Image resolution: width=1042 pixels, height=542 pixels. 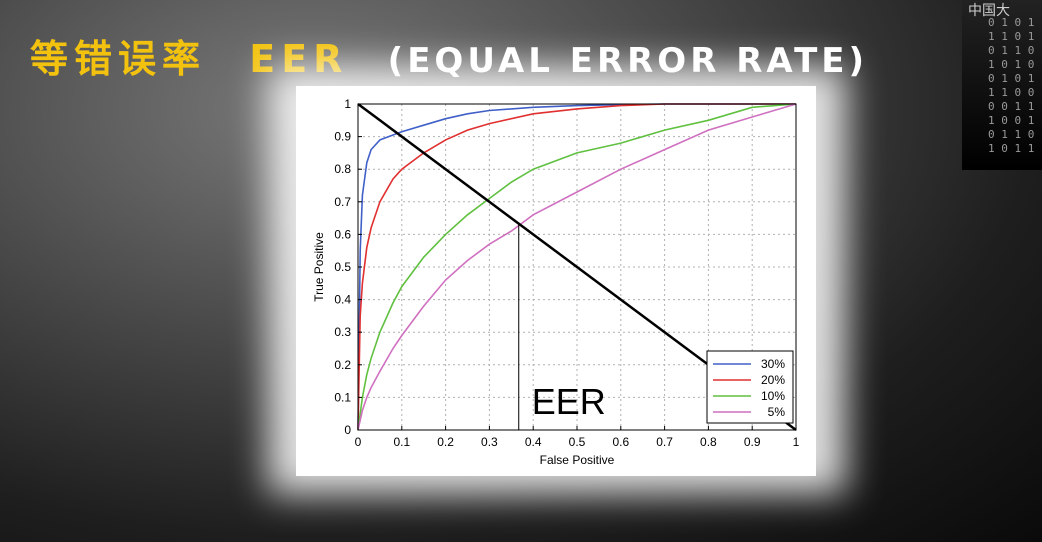 I want to click on title-chinese: 等错误率, so click(x=118, y=59).